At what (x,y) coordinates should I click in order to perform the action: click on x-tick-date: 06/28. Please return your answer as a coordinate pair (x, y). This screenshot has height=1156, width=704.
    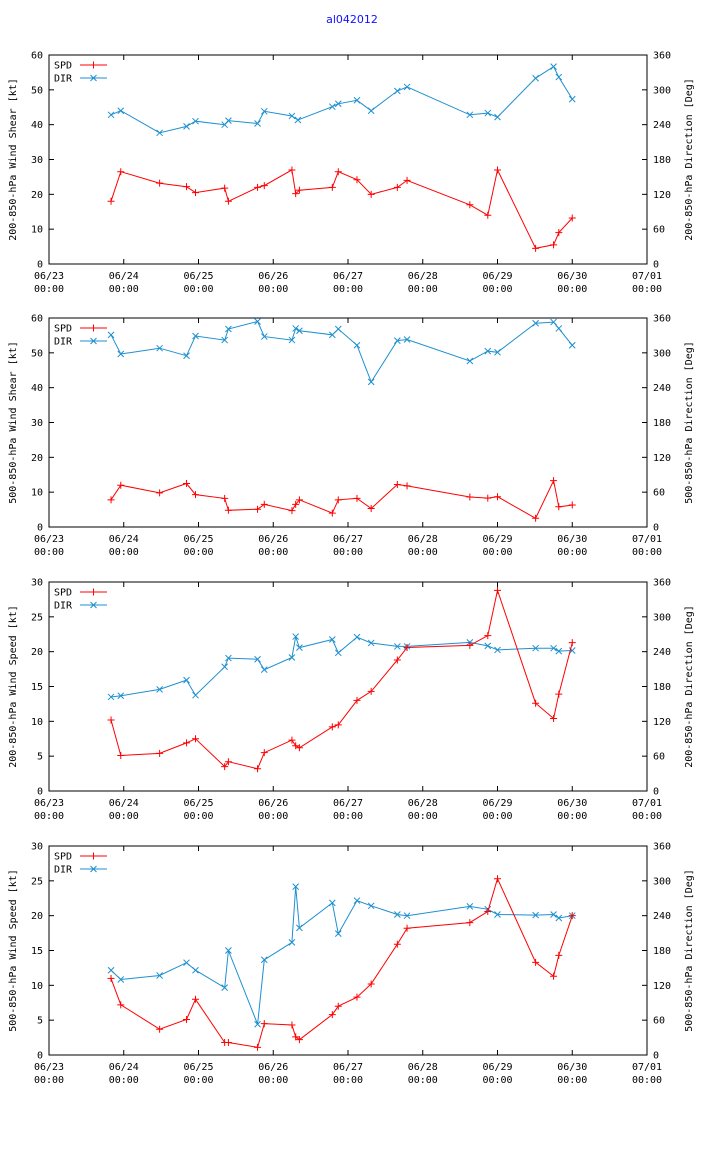
    Looking at the image, I should click on (423, 1067).